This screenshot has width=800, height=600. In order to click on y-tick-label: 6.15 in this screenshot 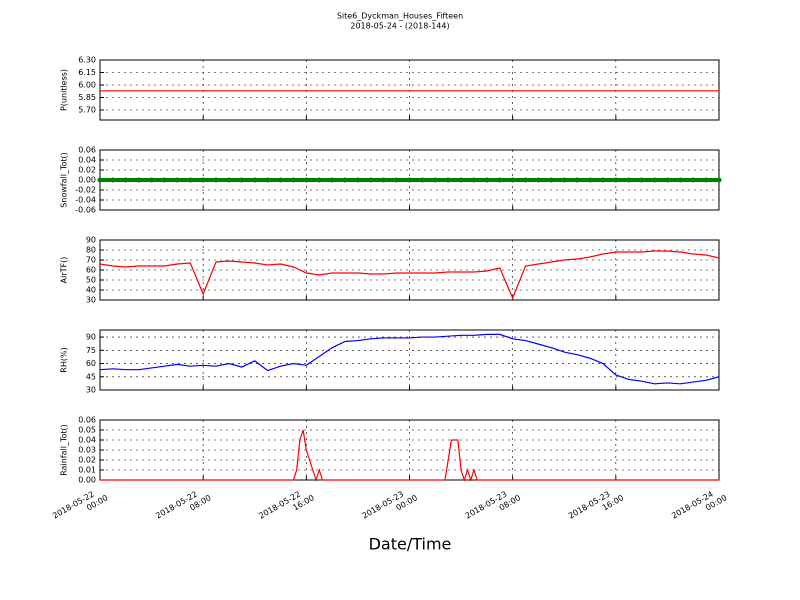, I will do `click(87, 72)`.